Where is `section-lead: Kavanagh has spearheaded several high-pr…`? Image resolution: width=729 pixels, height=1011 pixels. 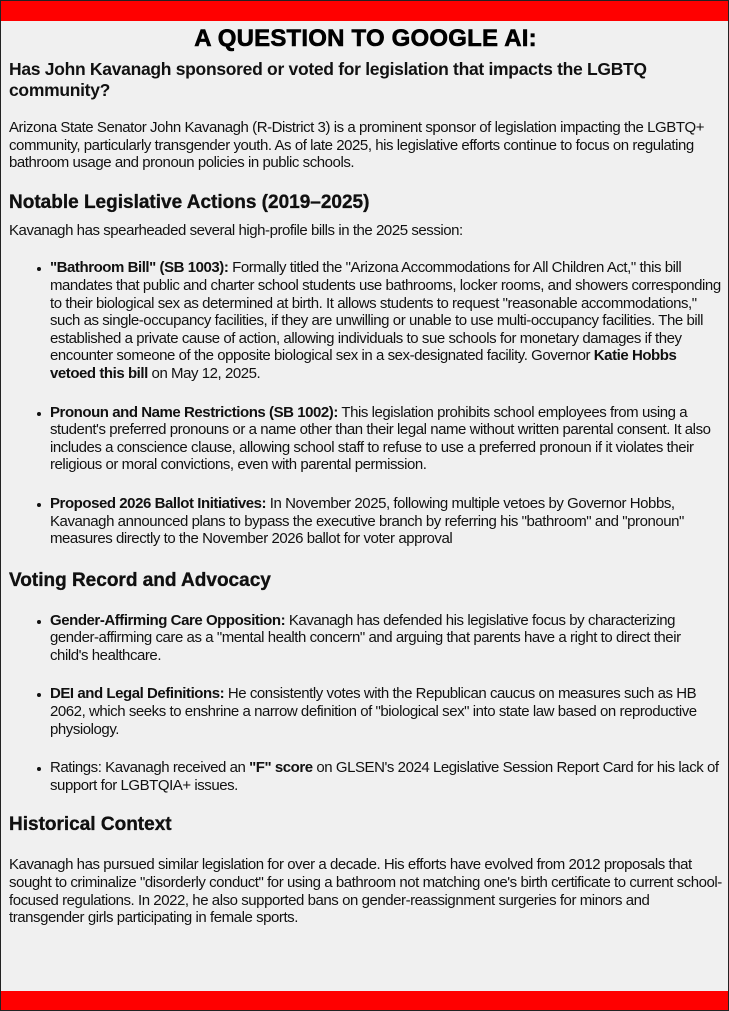 section-lead: Kavanagh has spearheaded several high-pr… is located at coordinates (236, 230).